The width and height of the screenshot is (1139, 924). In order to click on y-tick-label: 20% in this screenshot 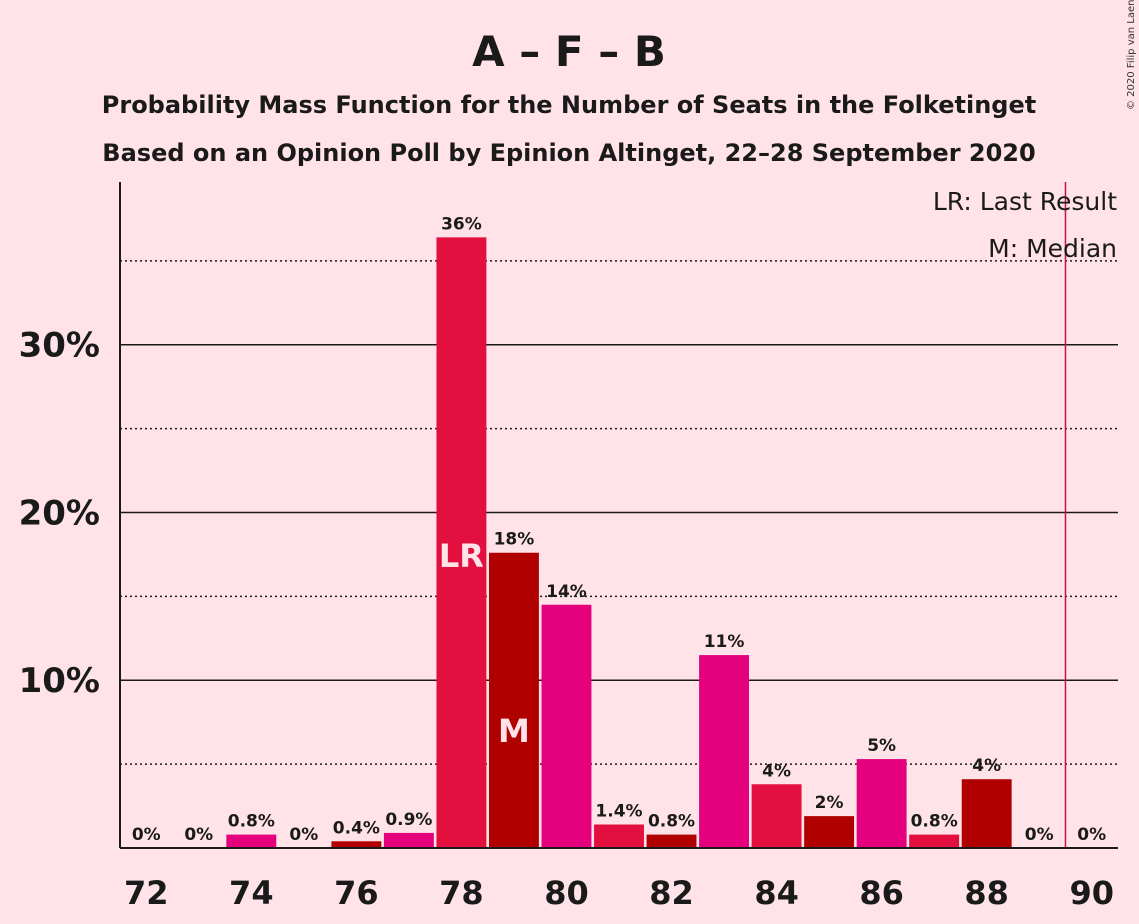, I will do `click(59, 513)`.